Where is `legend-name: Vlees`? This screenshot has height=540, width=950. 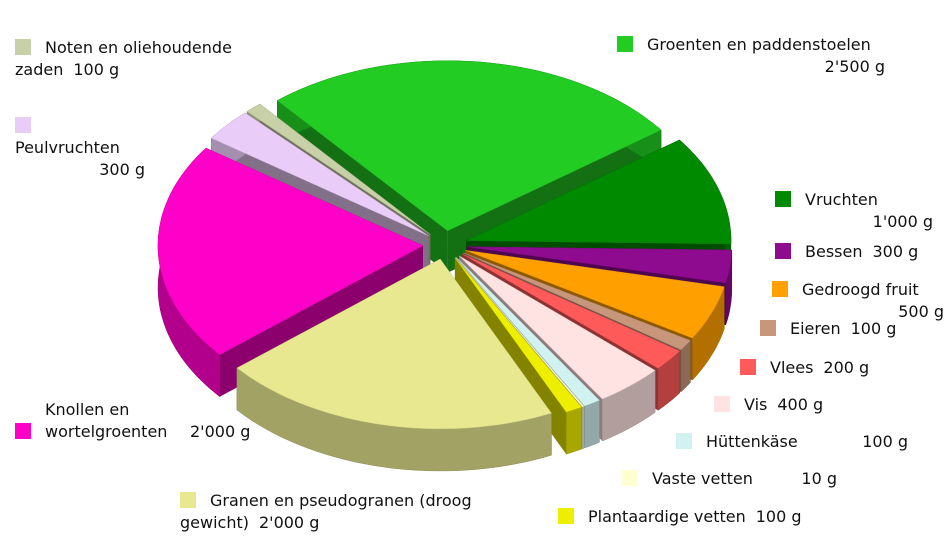 legend-name: Vlees is located at coordinates (792, 367).